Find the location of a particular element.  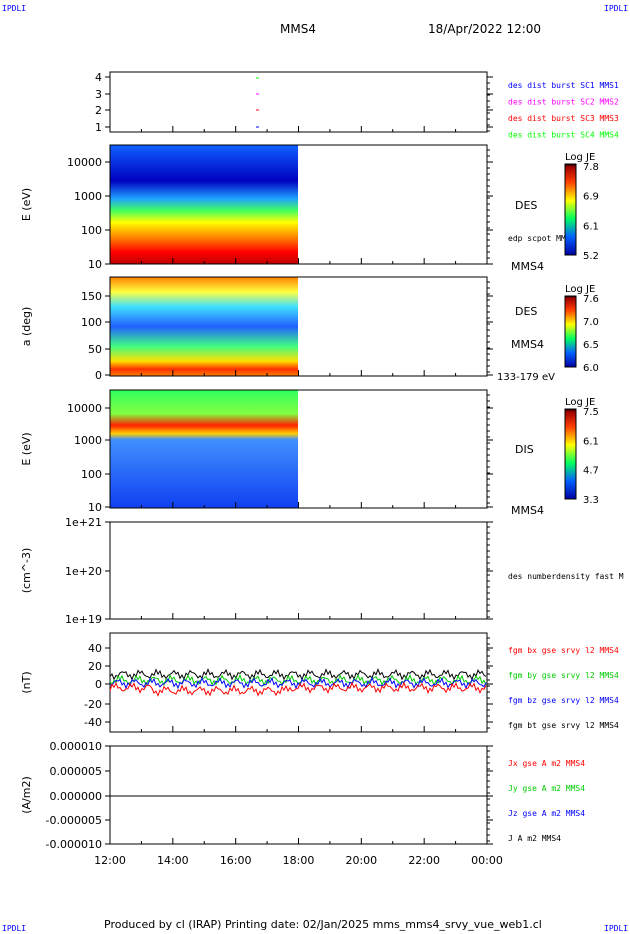

y-tick-label: -40 is located at coordinates (93, 722).